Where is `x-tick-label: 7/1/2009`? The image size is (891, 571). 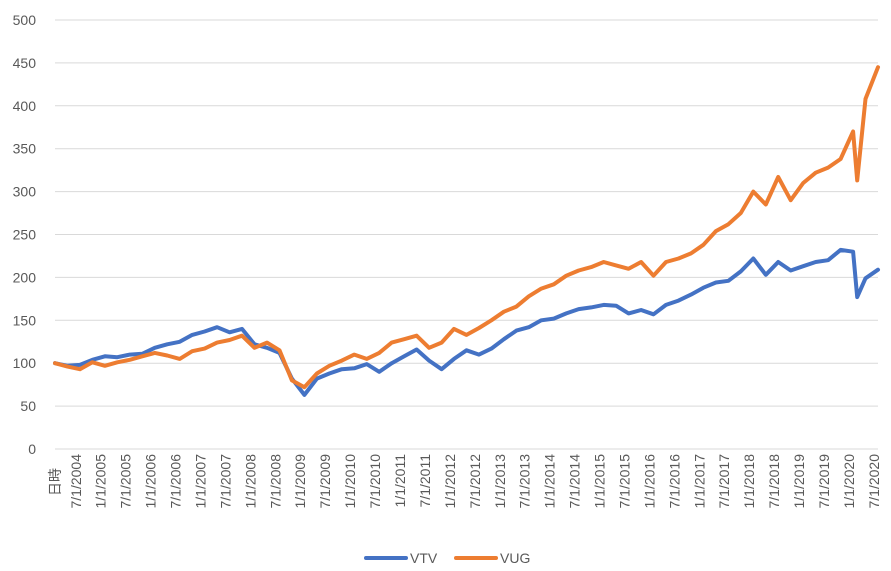
x-tick-label: 7/1/2009 is located at coordinates (325, 481).